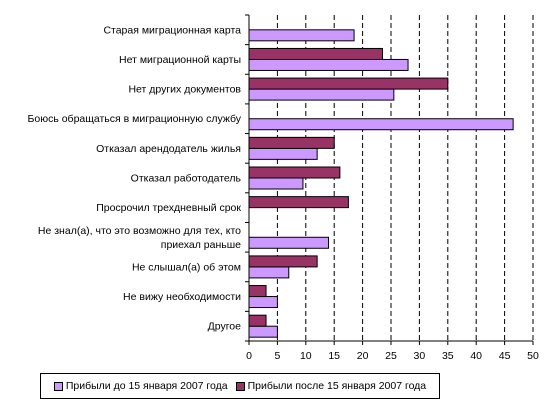 This screenshot has width=554, height=411. Describe the element at coordinates (363, 356) in the screenshot. I see `x-tick-label-20: 20` at that location.